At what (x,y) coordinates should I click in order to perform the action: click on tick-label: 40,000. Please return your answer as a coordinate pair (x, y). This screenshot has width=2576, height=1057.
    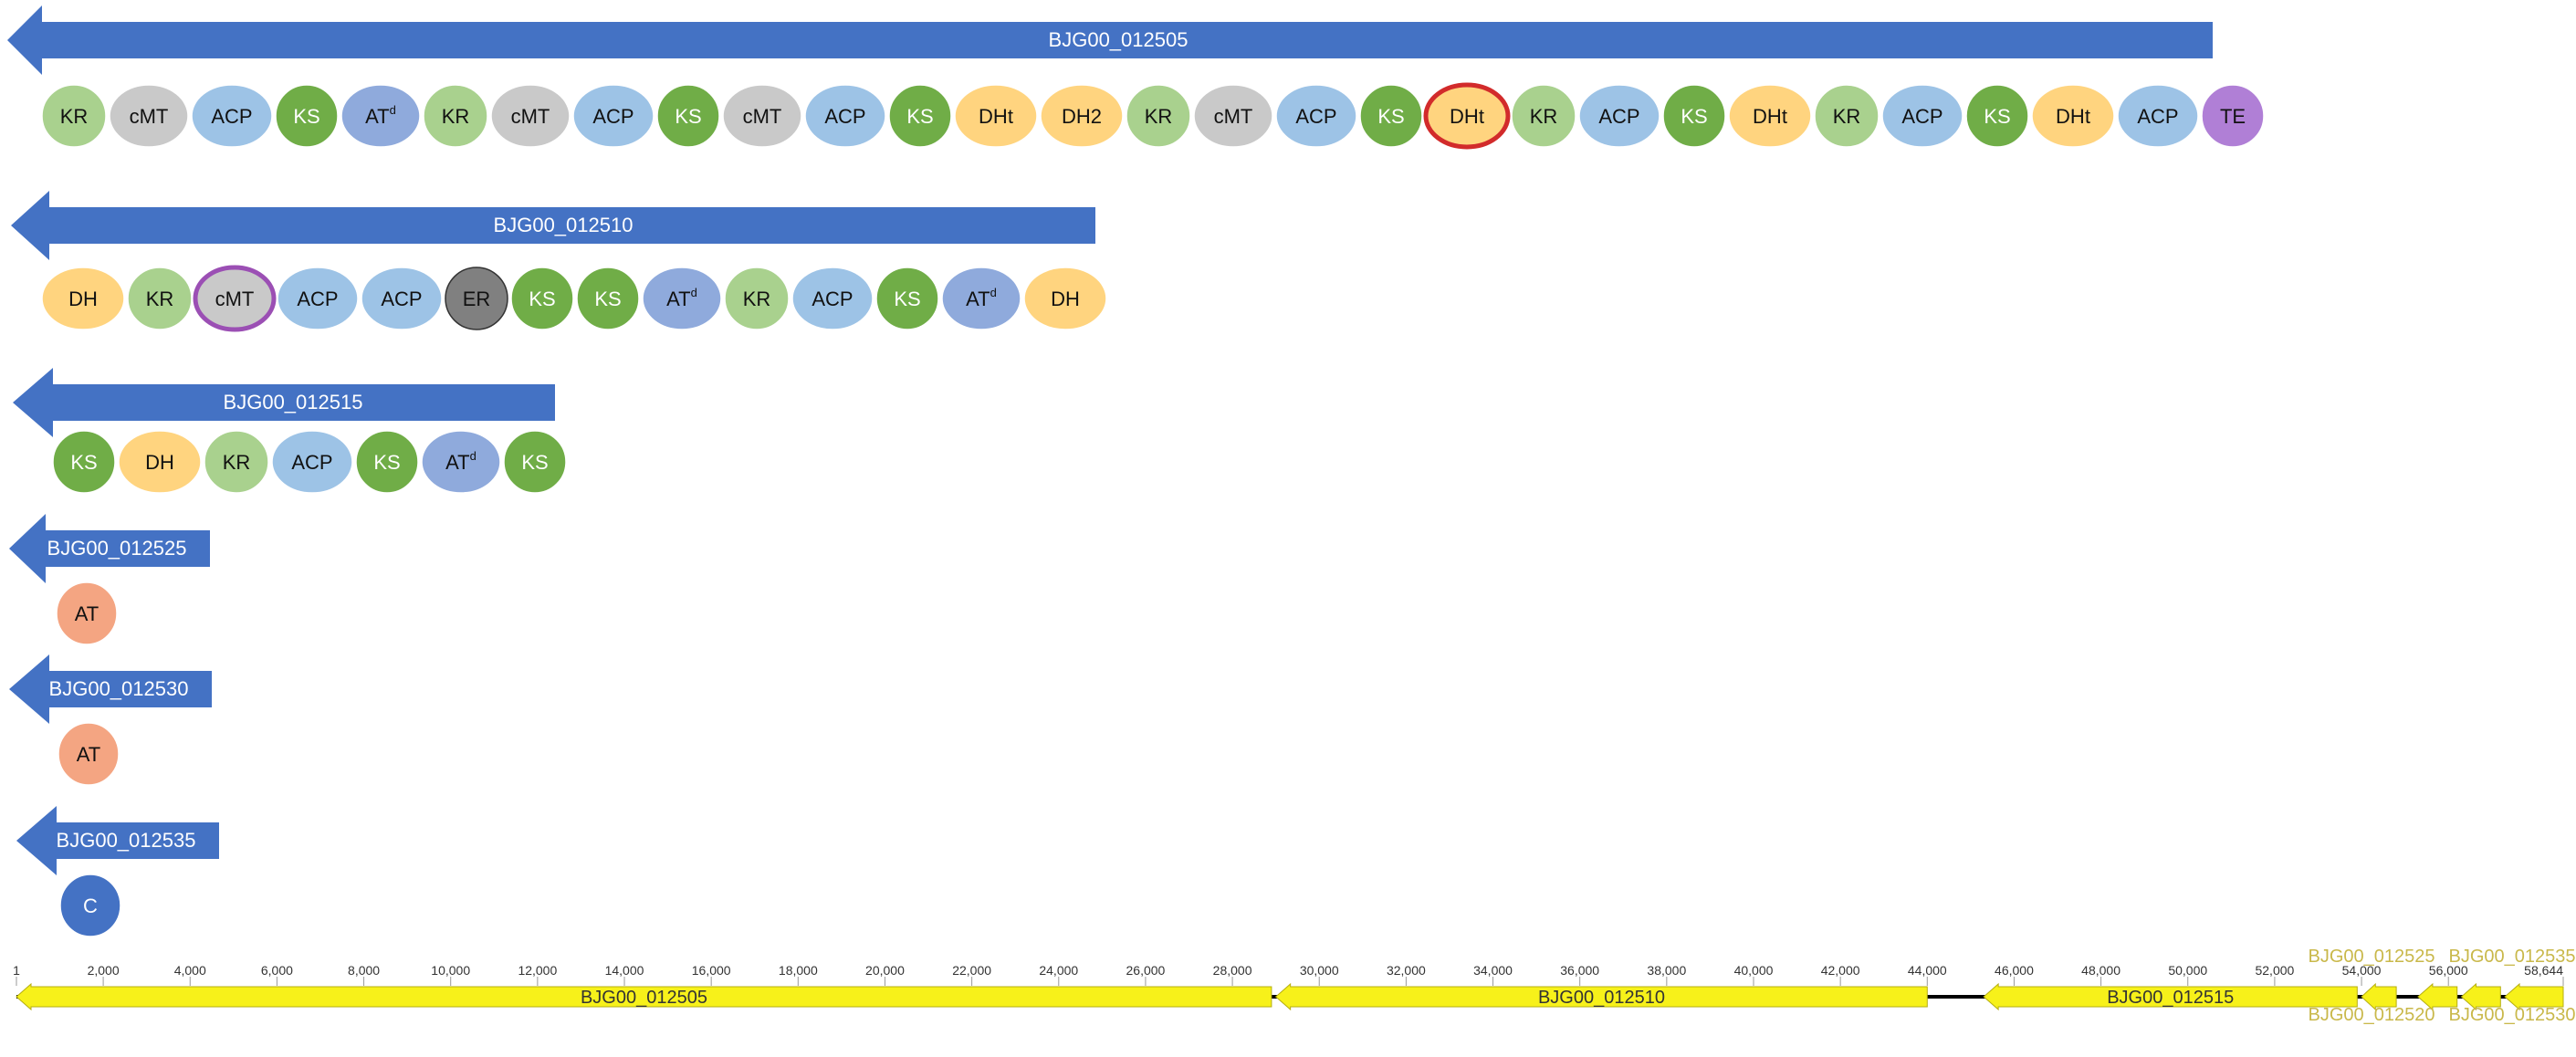
    Looking at the image, I should click on (1754, 970).